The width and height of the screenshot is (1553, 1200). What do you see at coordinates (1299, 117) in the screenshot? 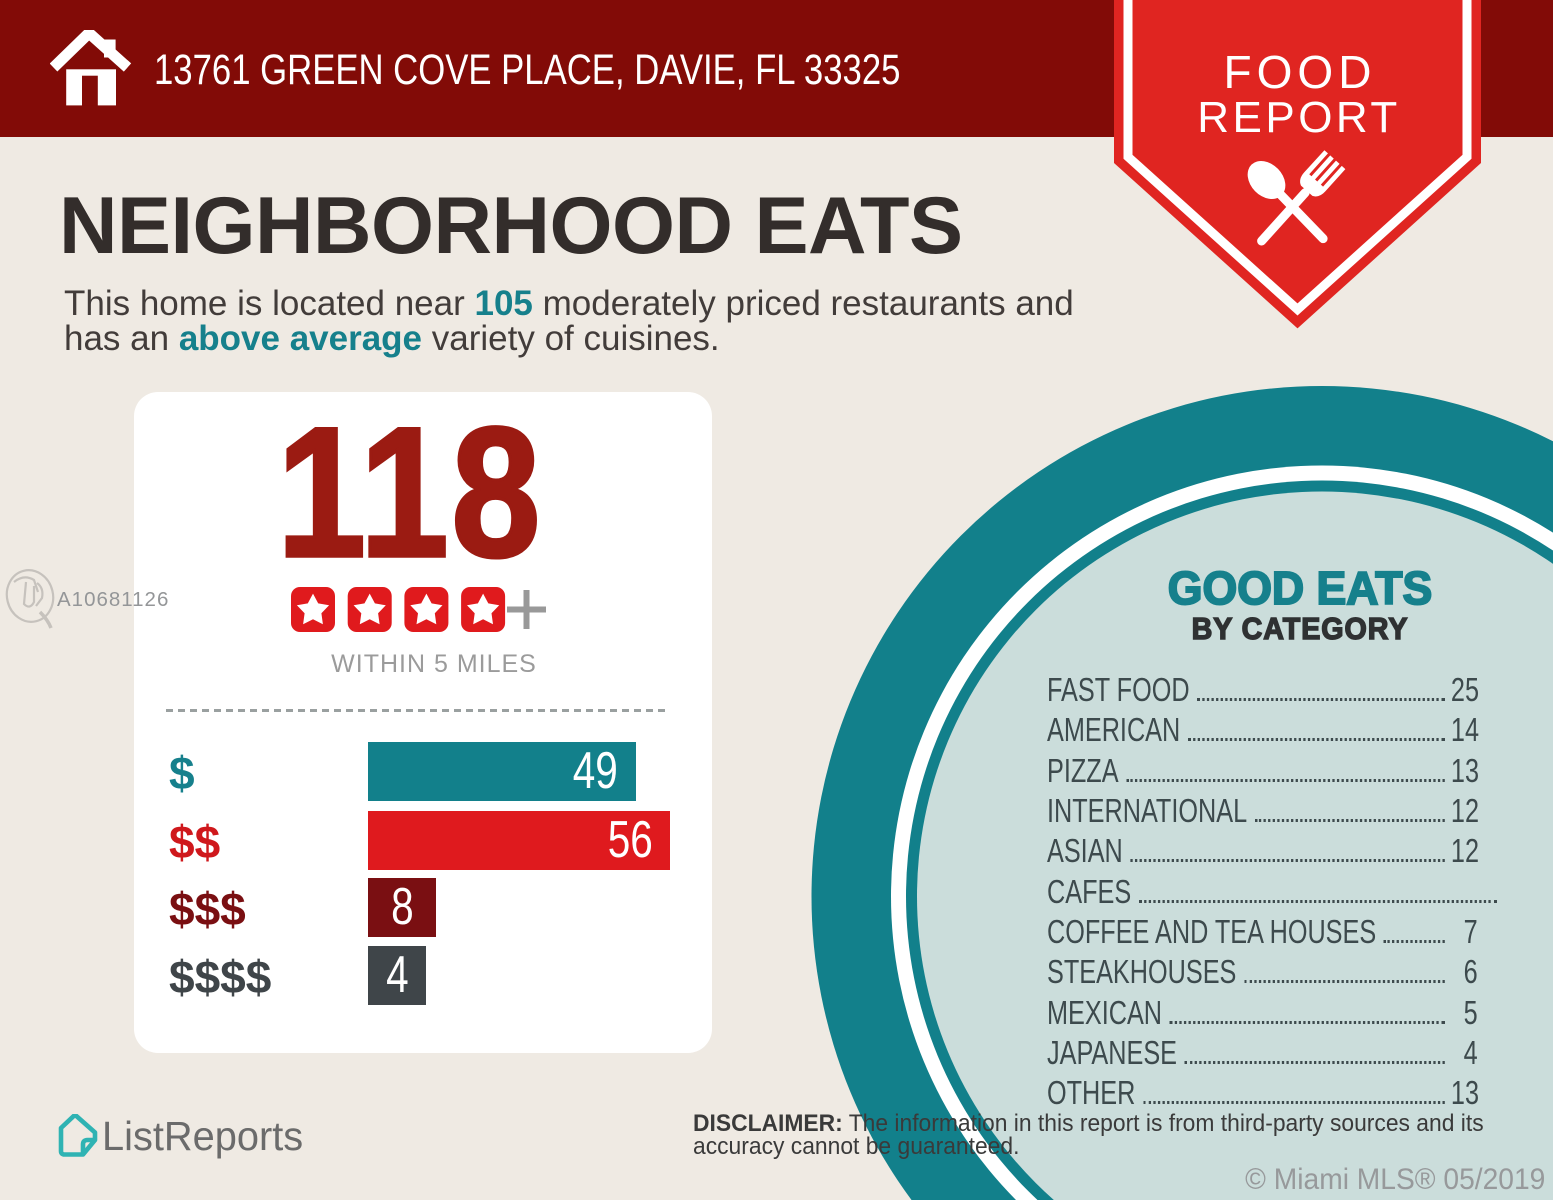
I see `svg-text: REPORT` at bounding box center [1299, 117].